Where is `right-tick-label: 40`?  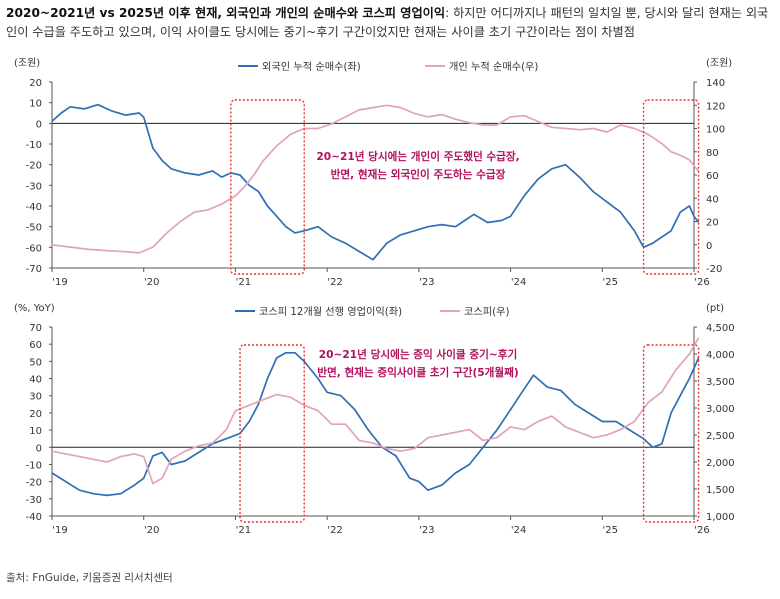
right-tick-label: 40 is located at coordinates (712, 199).